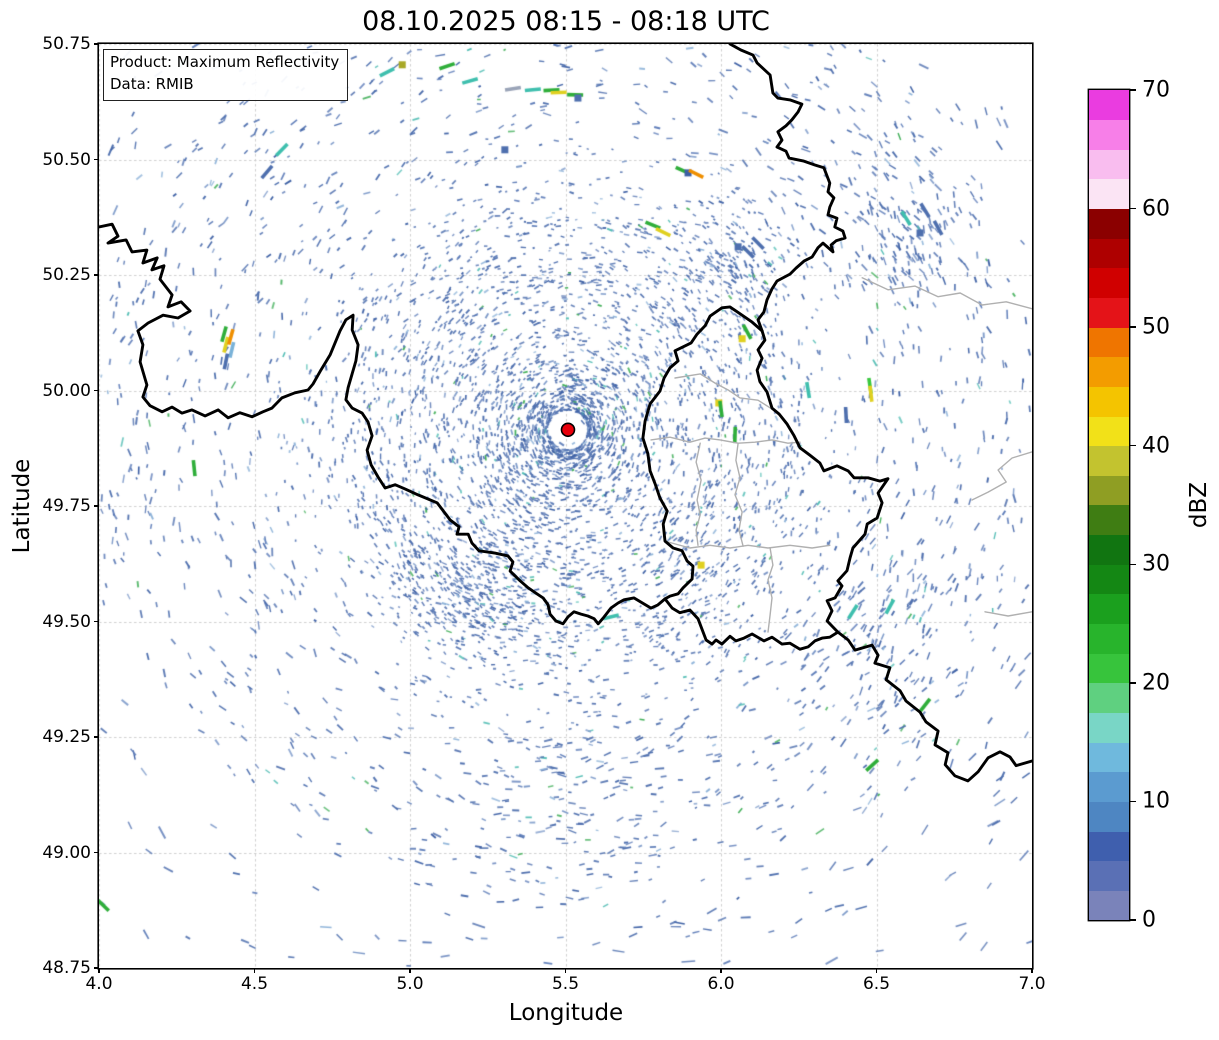 The image size is (1219, 1040). What do you see at coordinates (566, 1013) in the screenshot?
I see `x-axis-label: Longitude` at bounding box center [566, 1013].